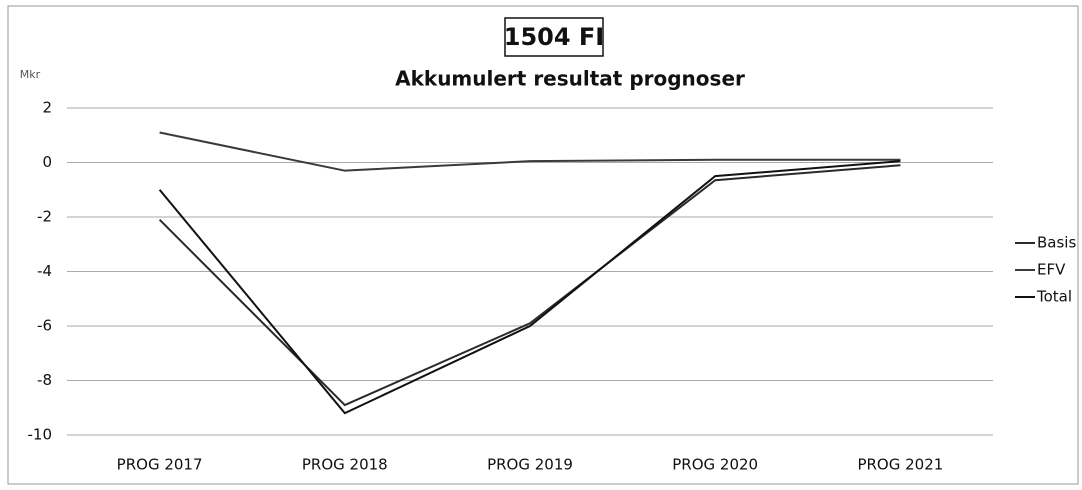 The image size is (1082, 490). Describe the element at coordinates (44, 271) in the screenshot. I see `y-tick-label: -4` at that location.